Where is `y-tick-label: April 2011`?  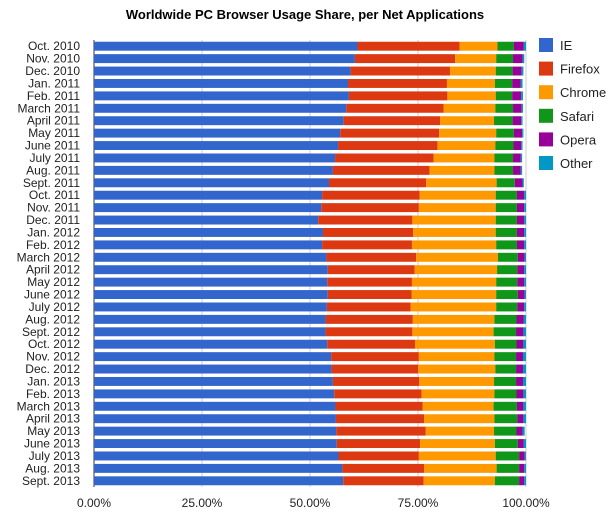
y-tick-label: April 2011 is located at coordinates (53, 121).